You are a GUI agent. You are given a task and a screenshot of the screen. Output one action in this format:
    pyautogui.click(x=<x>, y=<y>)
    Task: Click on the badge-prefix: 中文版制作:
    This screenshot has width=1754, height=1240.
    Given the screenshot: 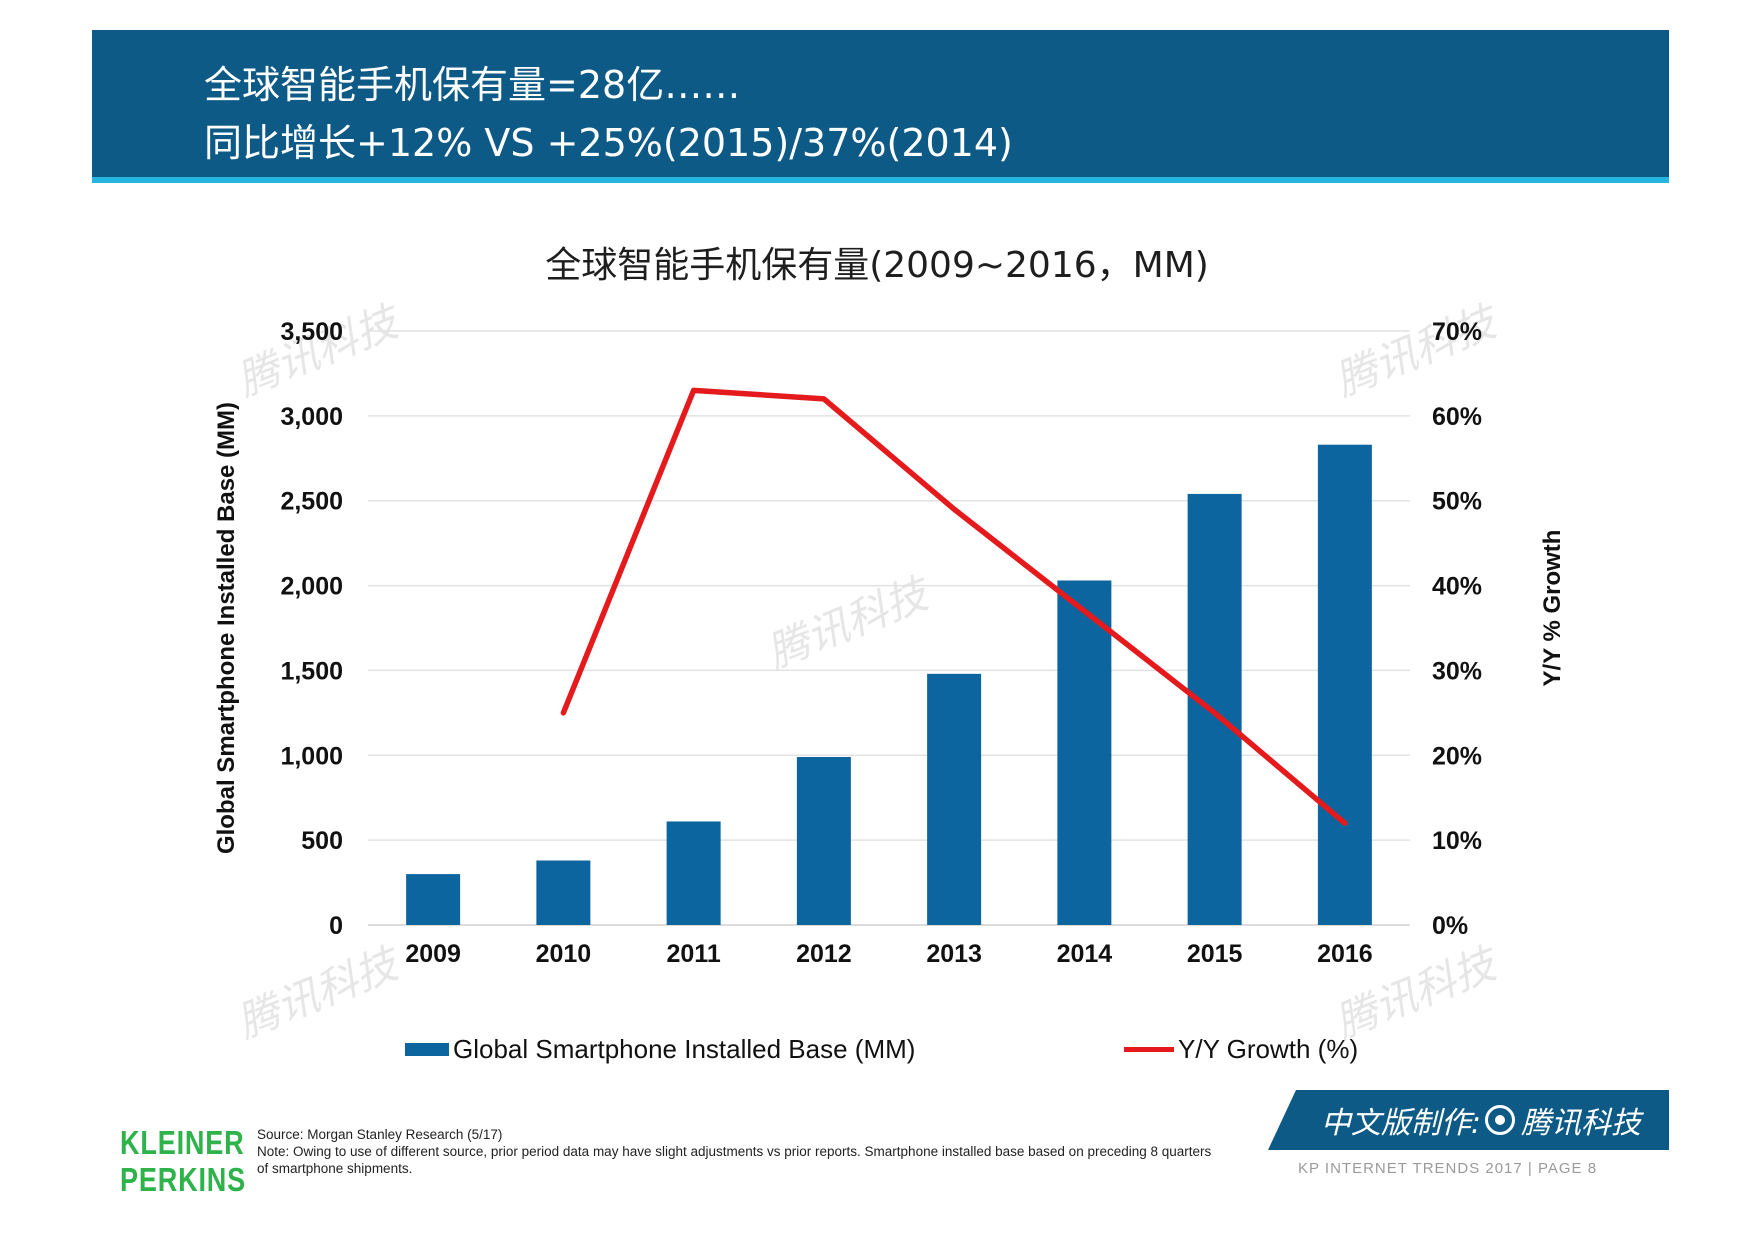 What is the action you would take?
    pyautogui.click(x=1400, y=1123)
    